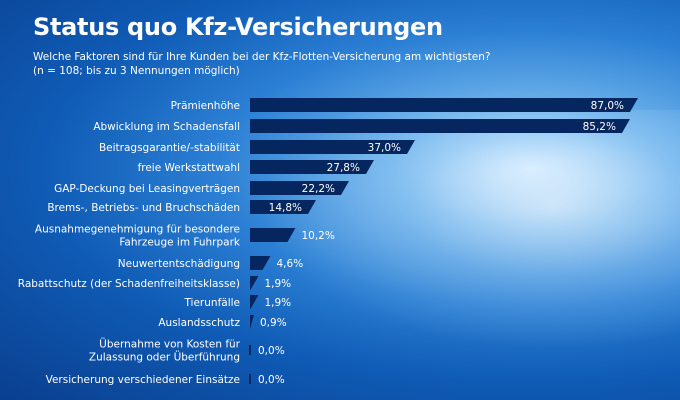  I want to click on subtitle-sample-note: (n = 108; bis zu 3 Nennungen möglich), so click(136, 71).